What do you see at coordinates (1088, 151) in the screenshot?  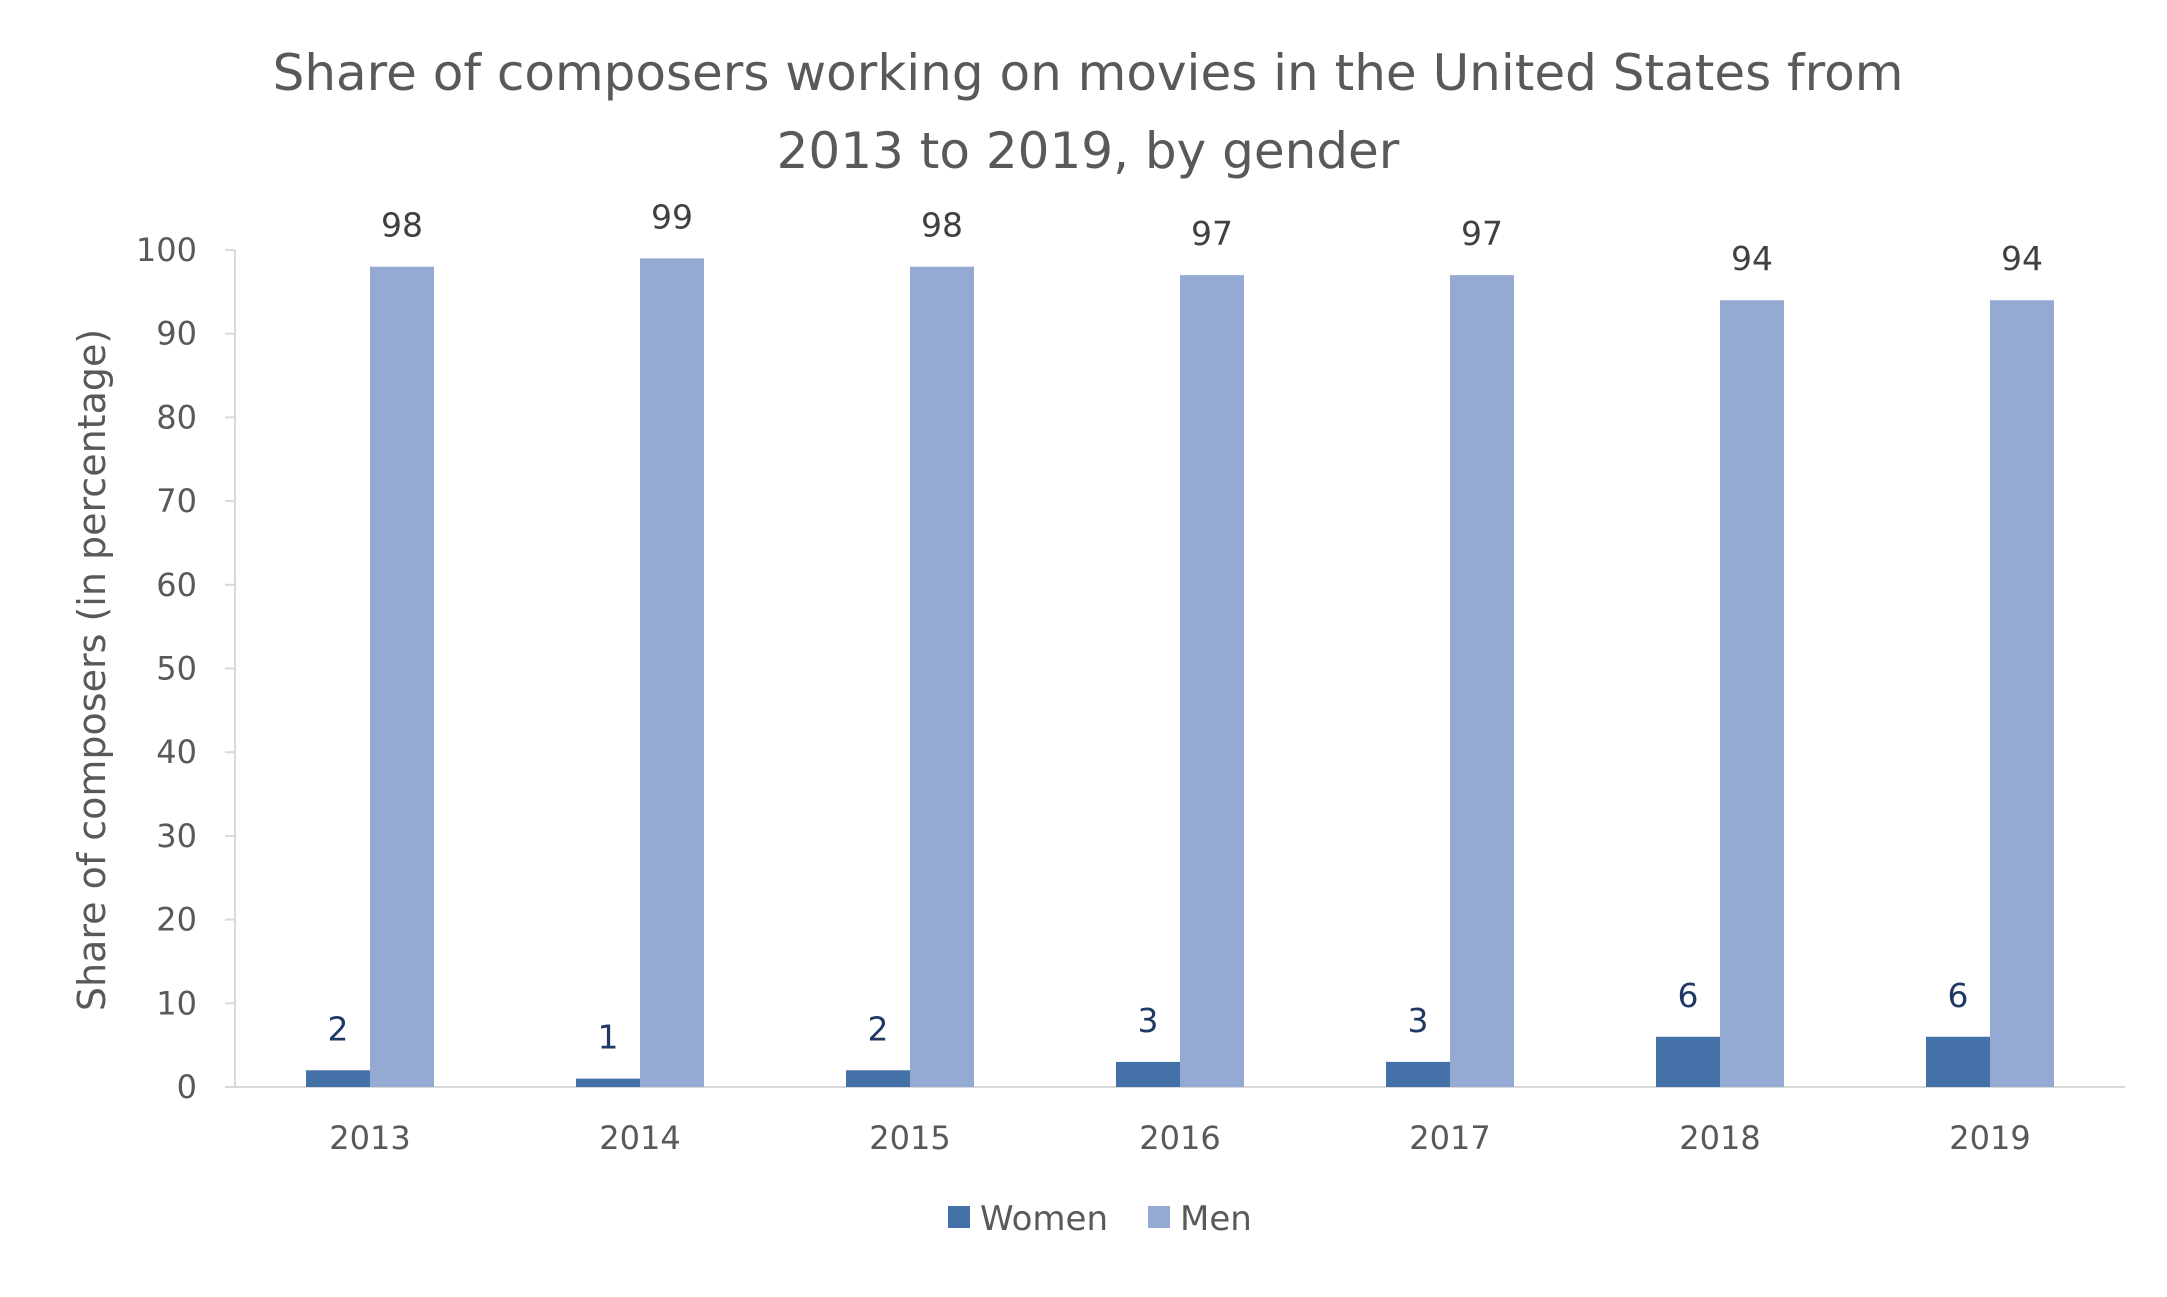 I see `chart-title-line-2: 2013 to 2019, by gender` at bounding box center [1088, 151].